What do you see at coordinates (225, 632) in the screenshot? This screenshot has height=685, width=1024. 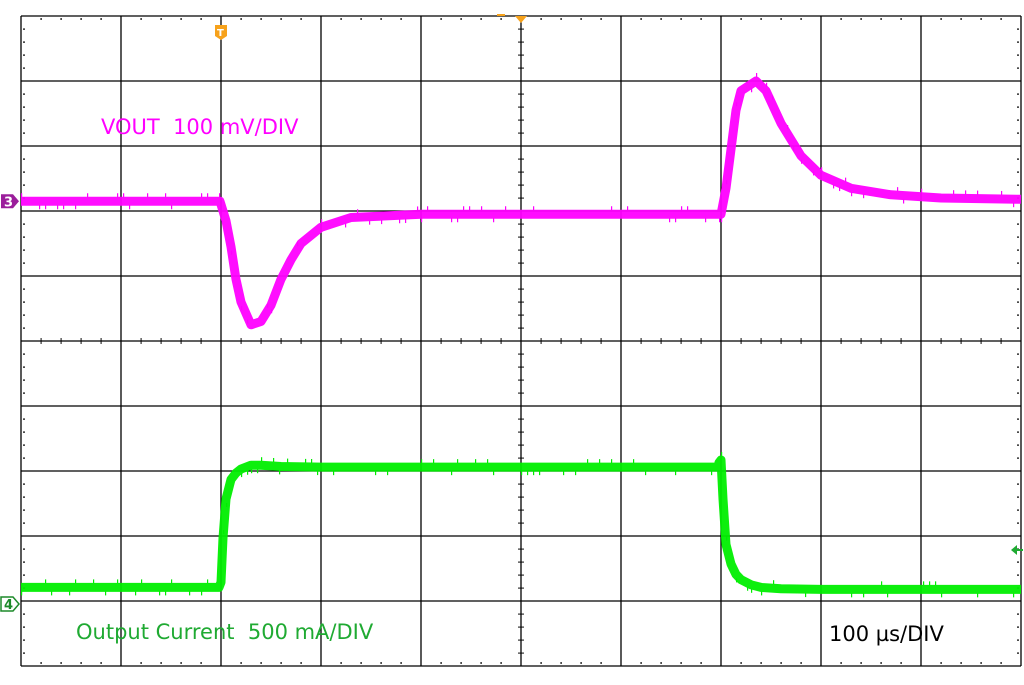 I see `current-scale-label: Output Current 500 mA/DIV` at bounding box center [225, 632].